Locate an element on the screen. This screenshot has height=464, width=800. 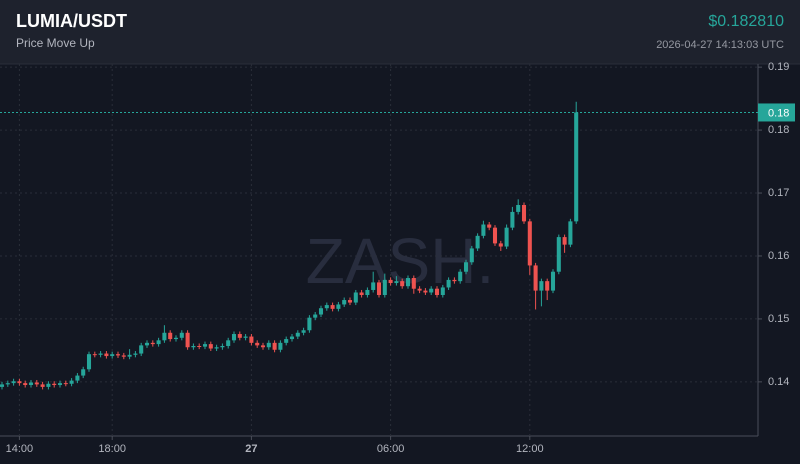
y-tick-label: 0.14 is located at coordinates (778, 382).